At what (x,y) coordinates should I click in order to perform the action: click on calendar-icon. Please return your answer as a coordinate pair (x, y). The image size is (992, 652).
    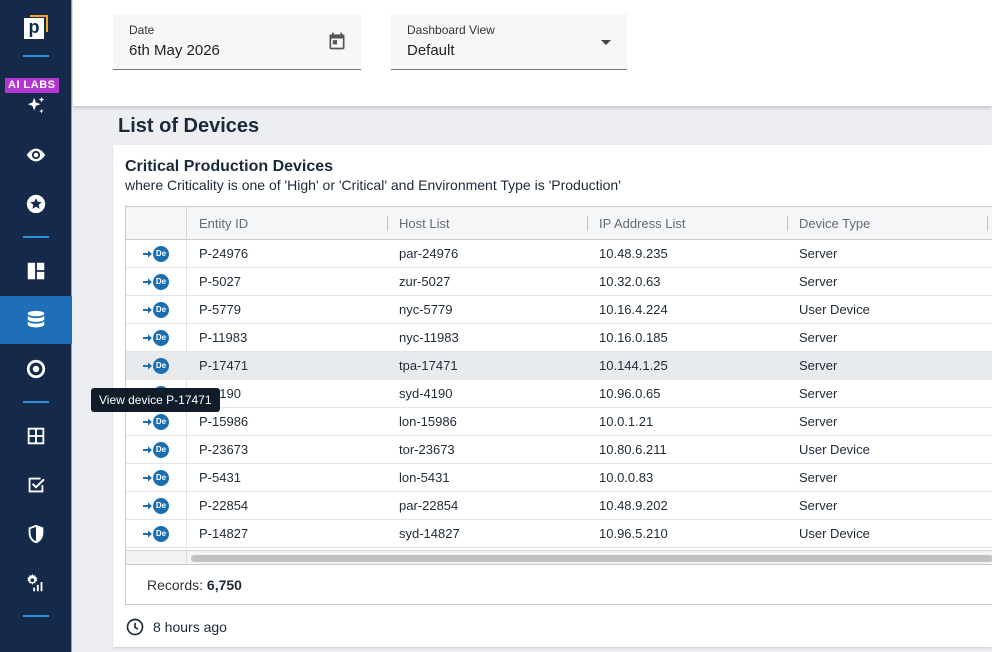
    Looking at the image, I should click on (337, 41).